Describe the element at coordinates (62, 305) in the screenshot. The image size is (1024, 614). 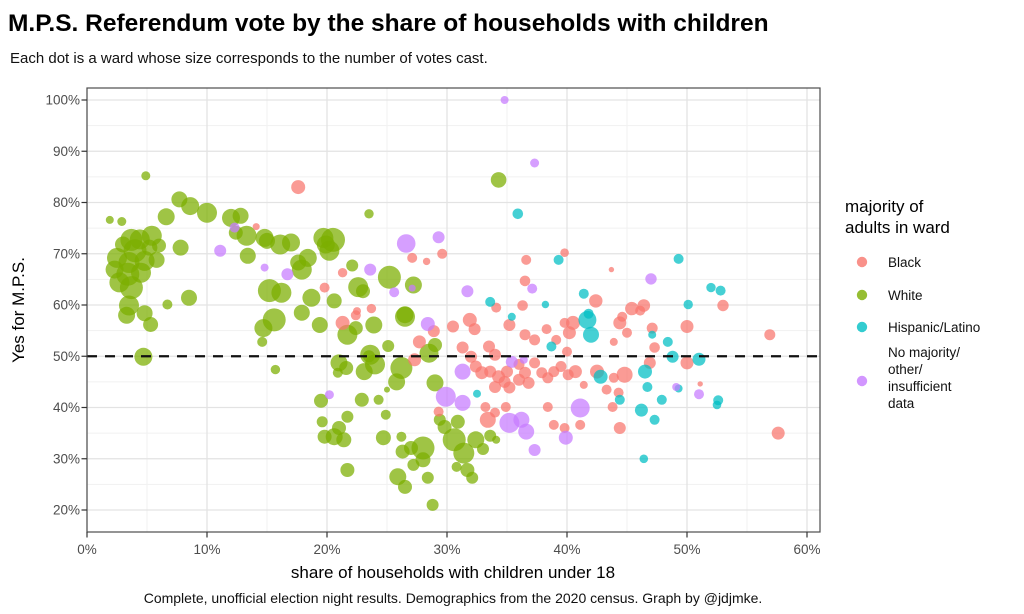
I see `y-axis-tick-labels: 100% 90% 80% 70% 60% 50% 40% 30% 20%` at that location.